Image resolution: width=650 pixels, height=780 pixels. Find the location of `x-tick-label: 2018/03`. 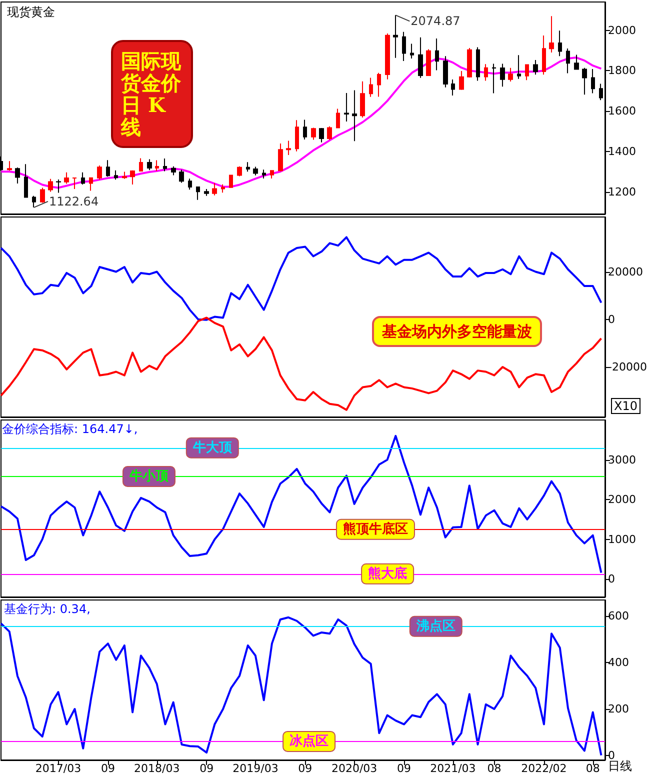

x-tick-label: 2018/03 is located at coordinates (157, 768).